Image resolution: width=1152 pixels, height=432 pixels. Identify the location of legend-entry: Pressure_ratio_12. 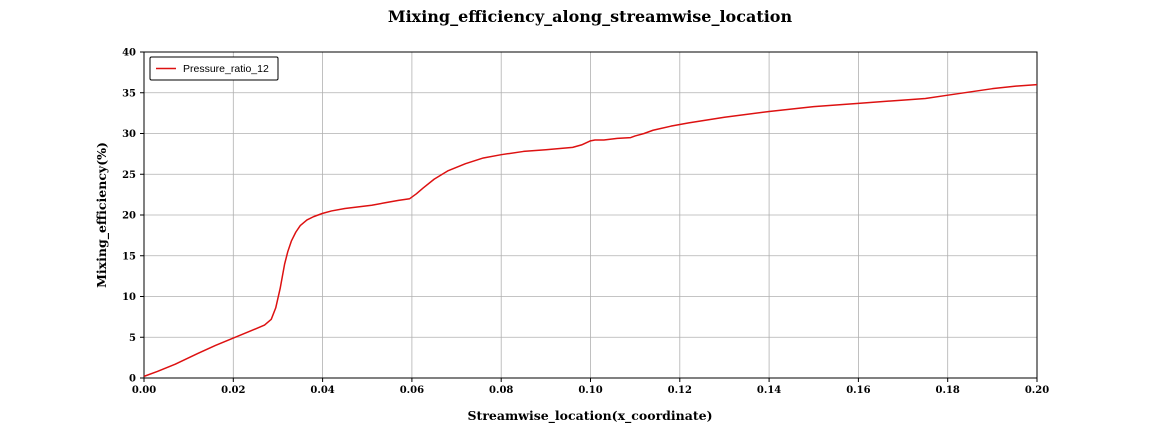
(226, 69).